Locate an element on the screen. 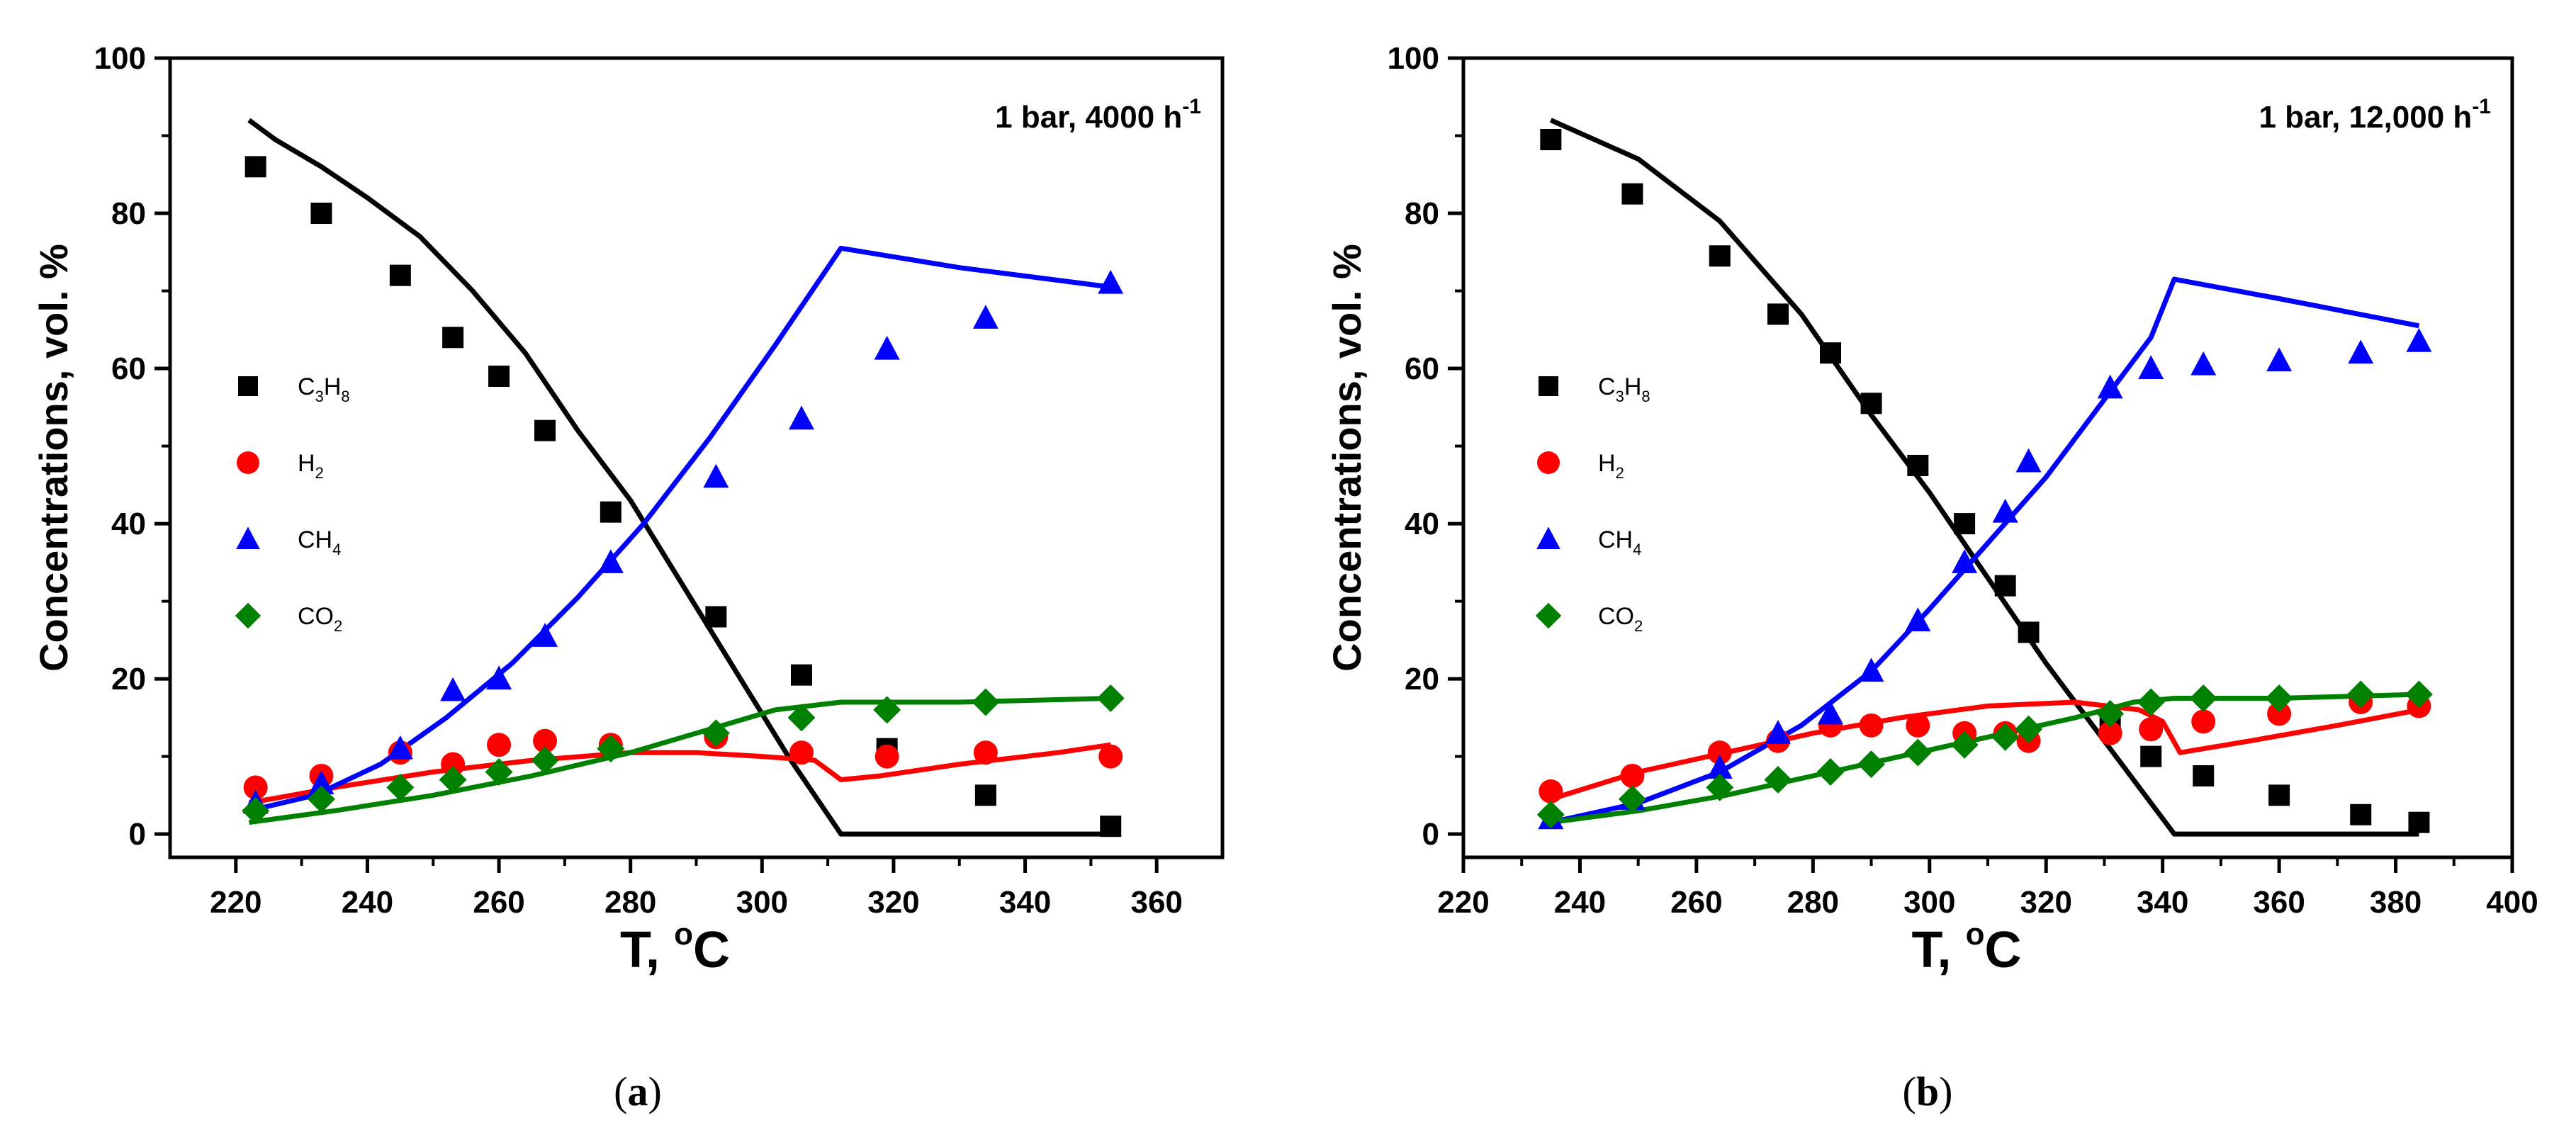 The height and width of the screenshot is (1145, 2576). h2-legend-marker is located at coordinates (1549, 462).